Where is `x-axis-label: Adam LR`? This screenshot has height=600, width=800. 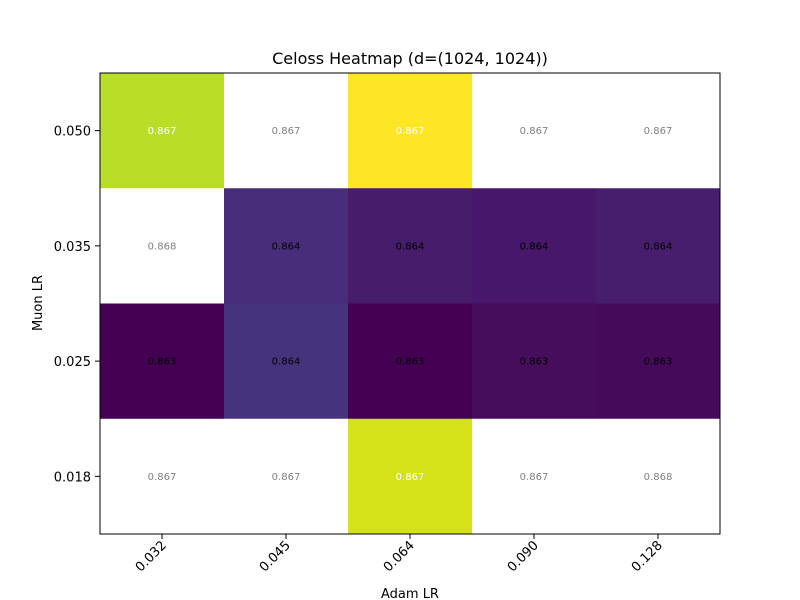
x-axis-label: Adam LR is located at coordinates (410, 593).